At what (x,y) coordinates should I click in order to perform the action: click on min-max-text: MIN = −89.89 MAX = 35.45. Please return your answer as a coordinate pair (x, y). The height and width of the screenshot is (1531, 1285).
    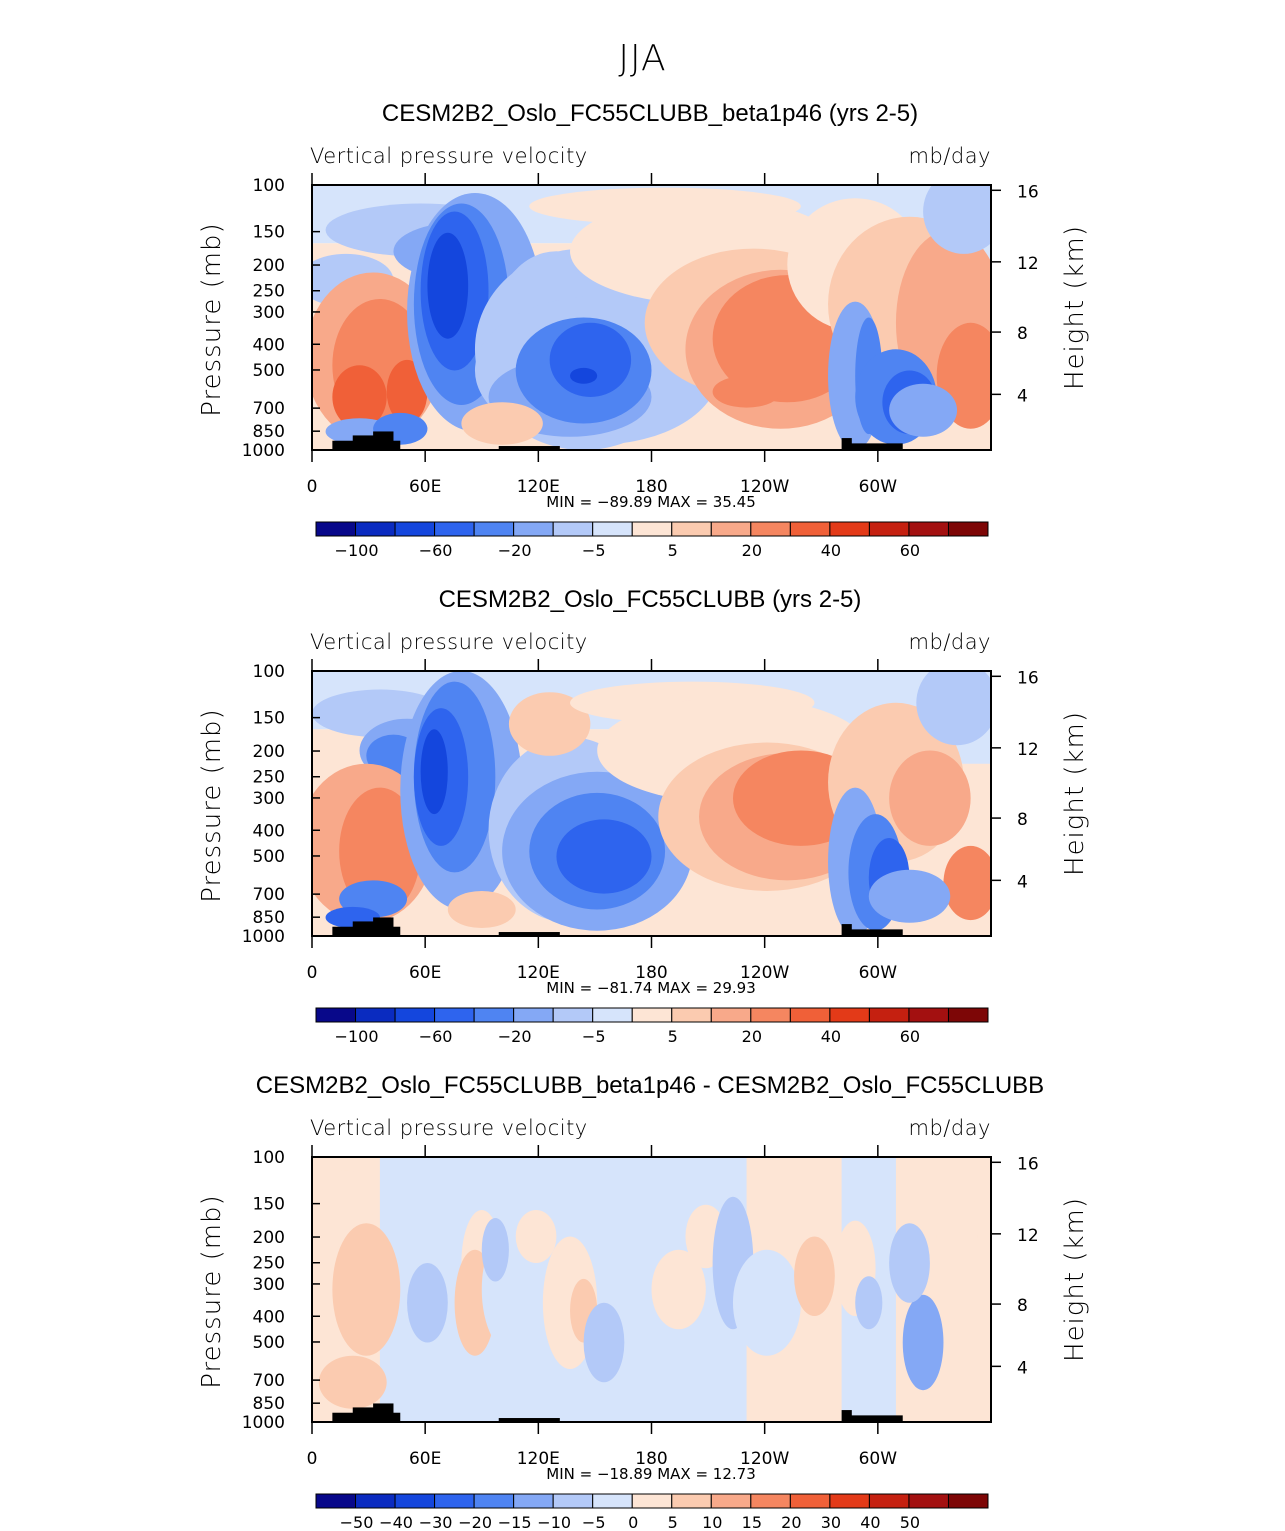
    Looking at the image, I should click on (651, 502).